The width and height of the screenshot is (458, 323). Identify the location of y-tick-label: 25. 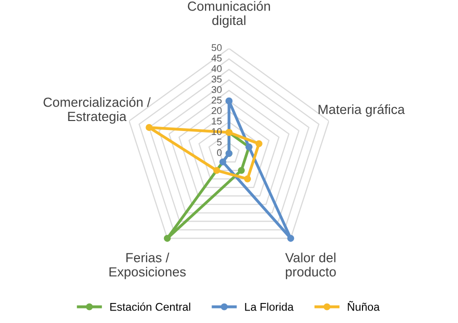
(217, 100).